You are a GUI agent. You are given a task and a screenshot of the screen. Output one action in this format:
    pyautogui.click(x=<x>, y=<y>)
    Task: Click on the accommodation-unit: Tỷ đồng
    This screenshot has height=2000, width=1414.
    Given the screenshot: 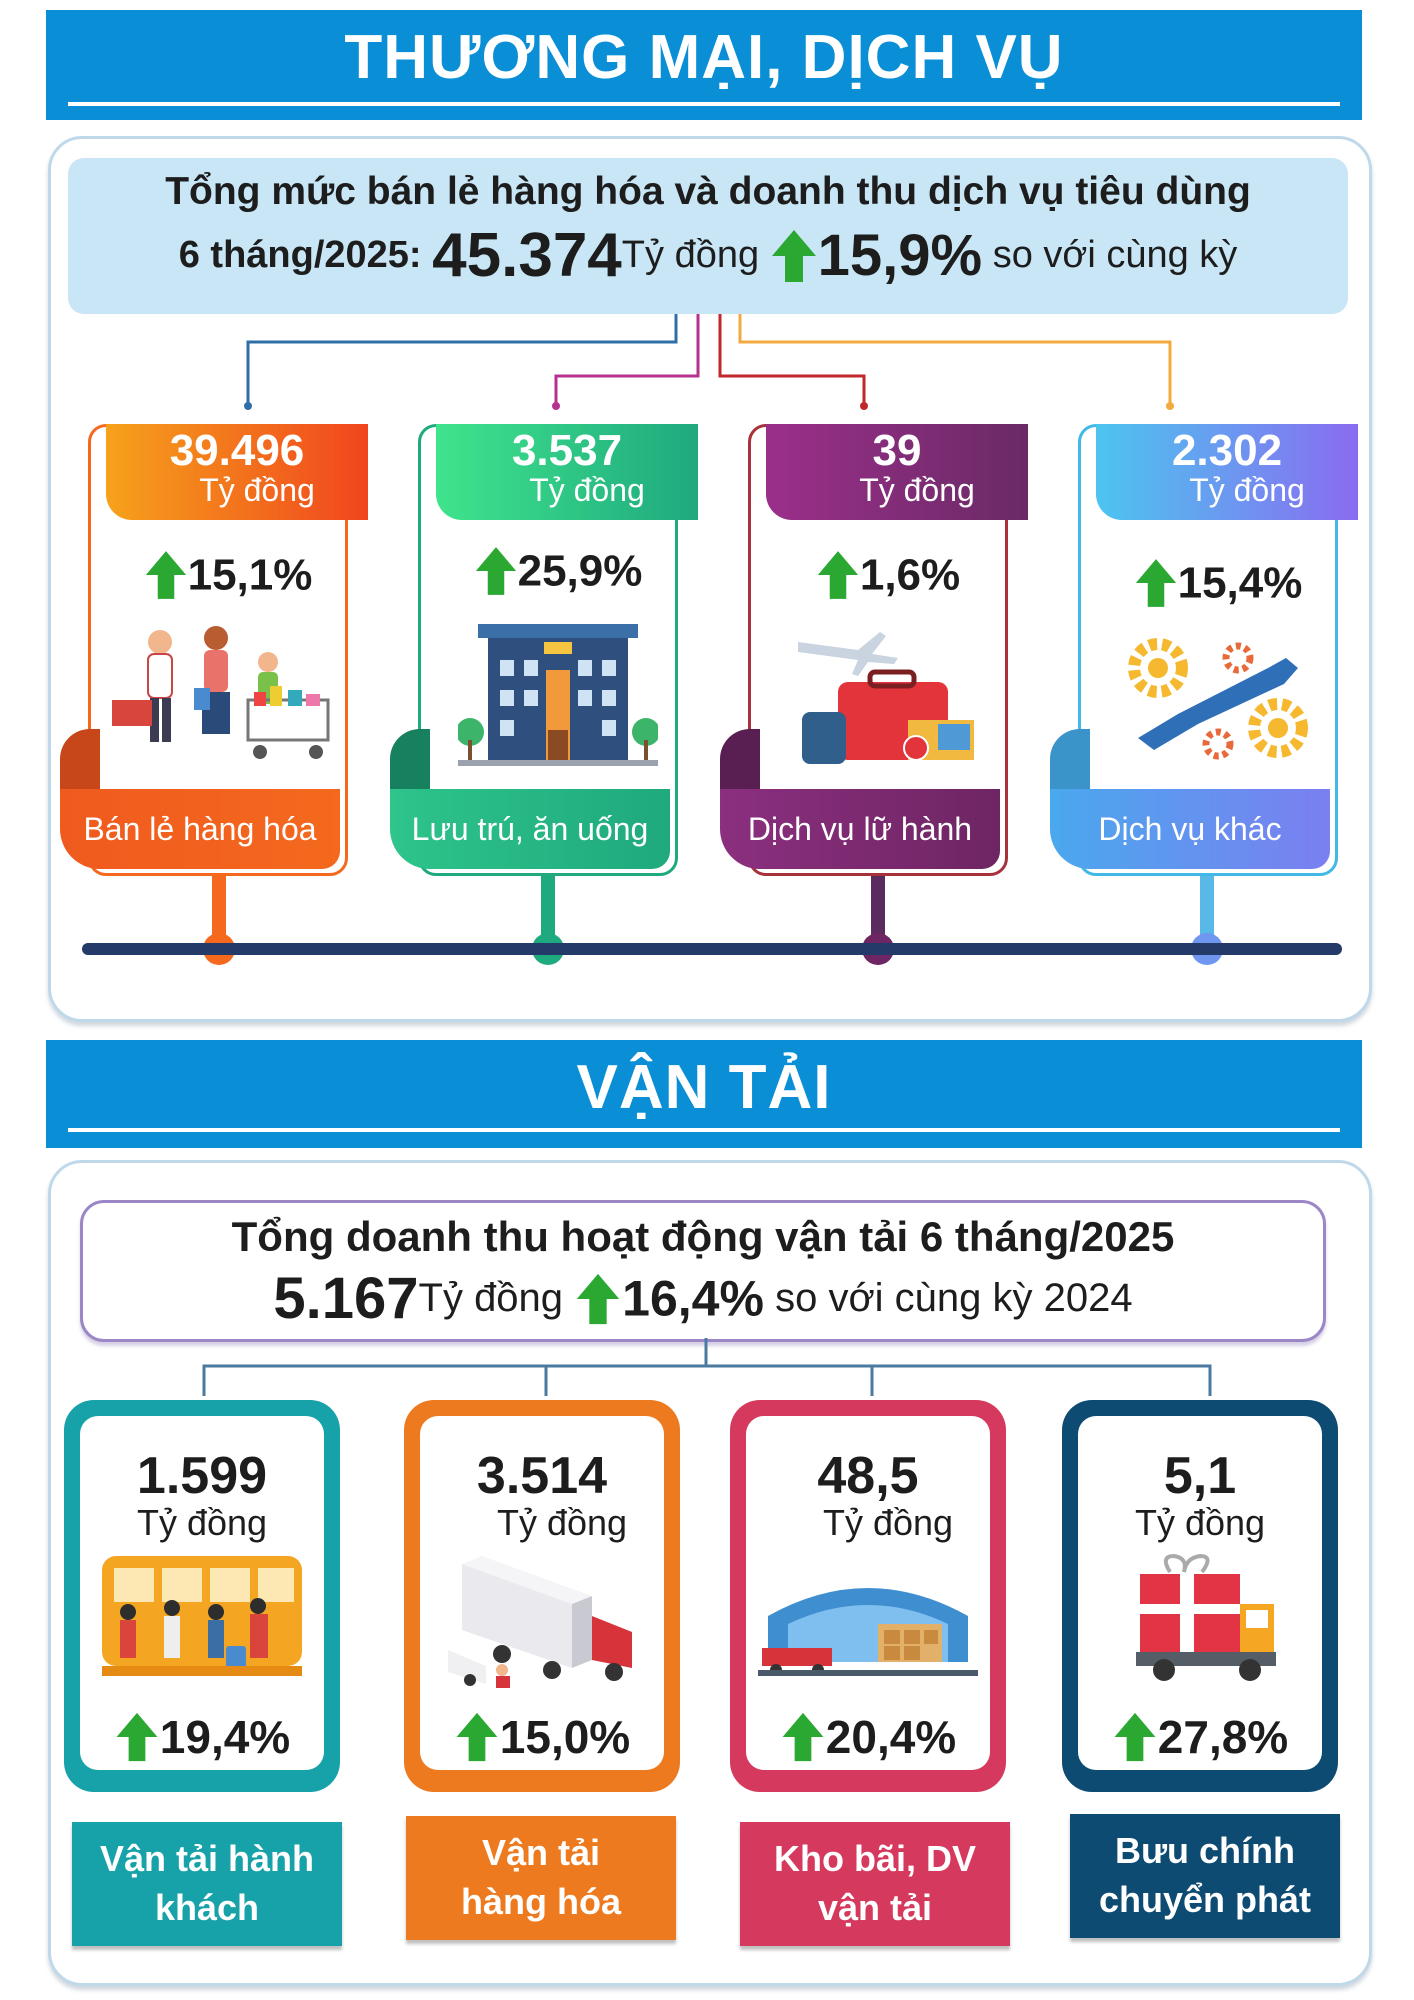 What is the action you would take?
    pyautogui.click(x=587, y=490)
    